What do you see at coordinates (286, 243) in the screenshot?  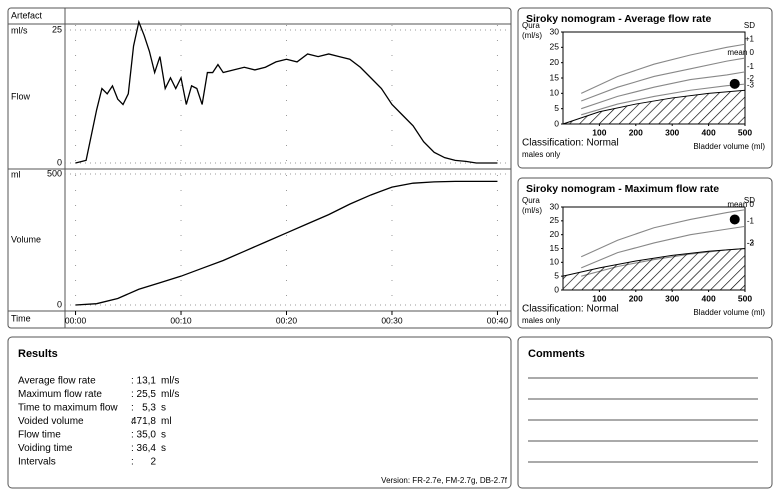 I see `data-line` at bounding box center [286, 243].